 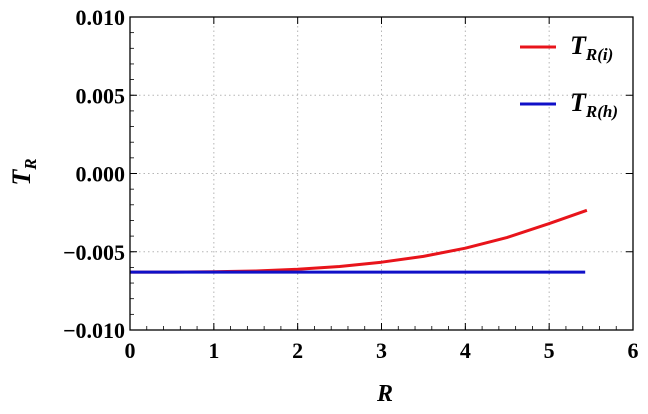 I want to click on y-axis-label: TR, so click(x=23, y=171).